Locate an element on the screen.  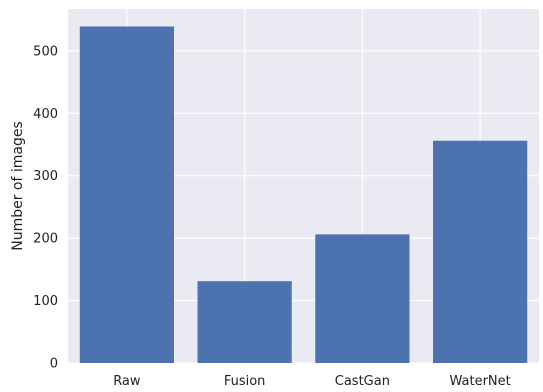
x-tick-label: Raw is located at coordinates (127, 381).